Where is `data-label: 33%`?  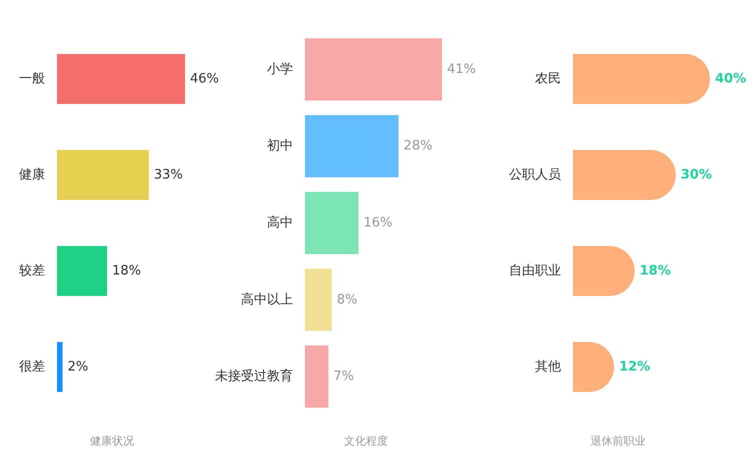
data-label: 33% is located at coordinates (168, 175).